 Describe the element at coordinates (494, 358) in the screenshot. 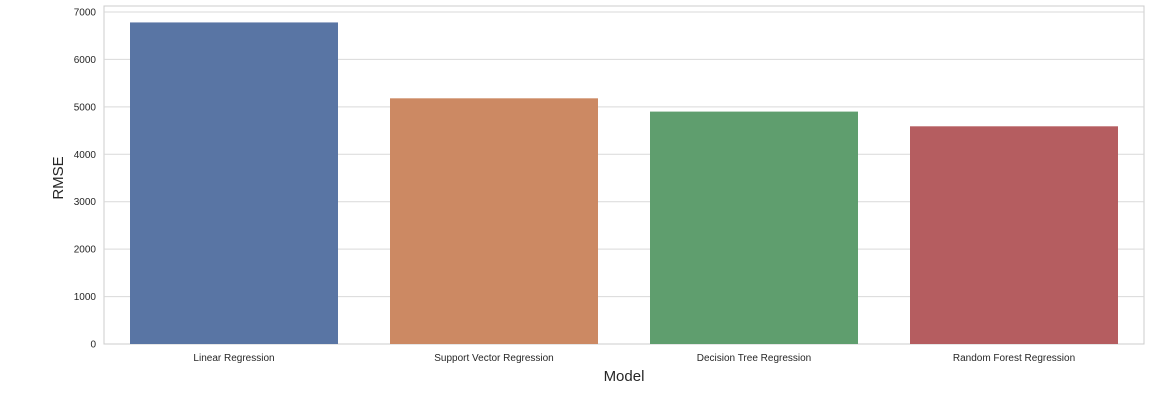

I see `x-tick-label: Support Vector Regression` at that location.